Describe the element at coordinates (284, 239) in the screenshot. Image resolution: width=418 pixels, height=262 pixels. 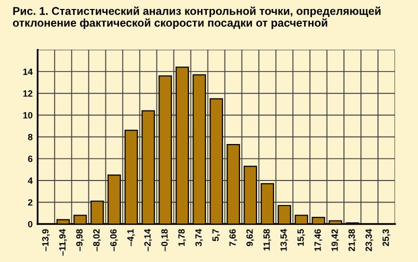
I see `x-tick-label: 13,54` at that location.